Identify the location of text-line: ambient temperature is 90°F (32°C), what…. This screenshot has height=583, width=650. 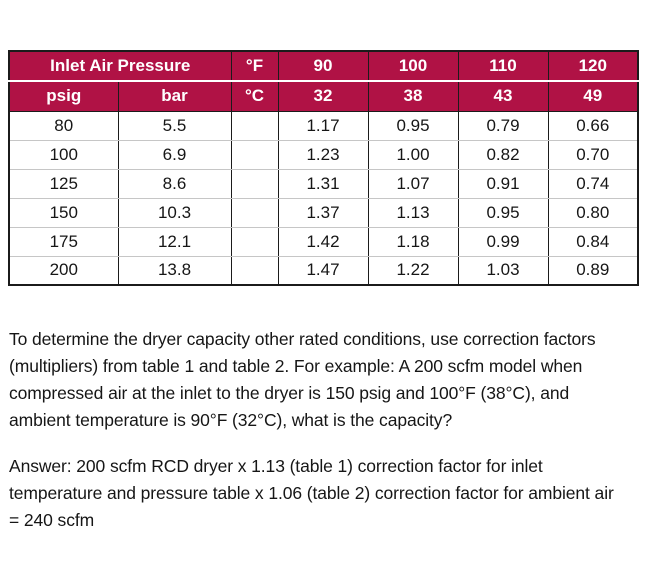
(231, 420).